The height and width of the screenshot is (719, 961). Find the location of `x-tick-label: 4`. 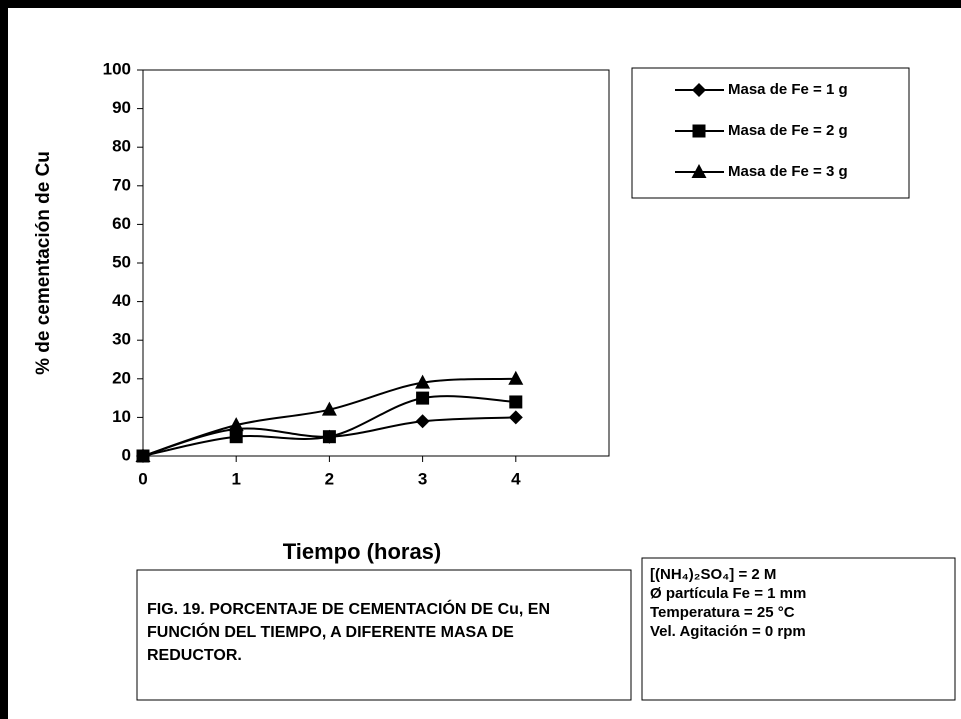

x-tick-label: 4 is located at coordinates (516, 478).